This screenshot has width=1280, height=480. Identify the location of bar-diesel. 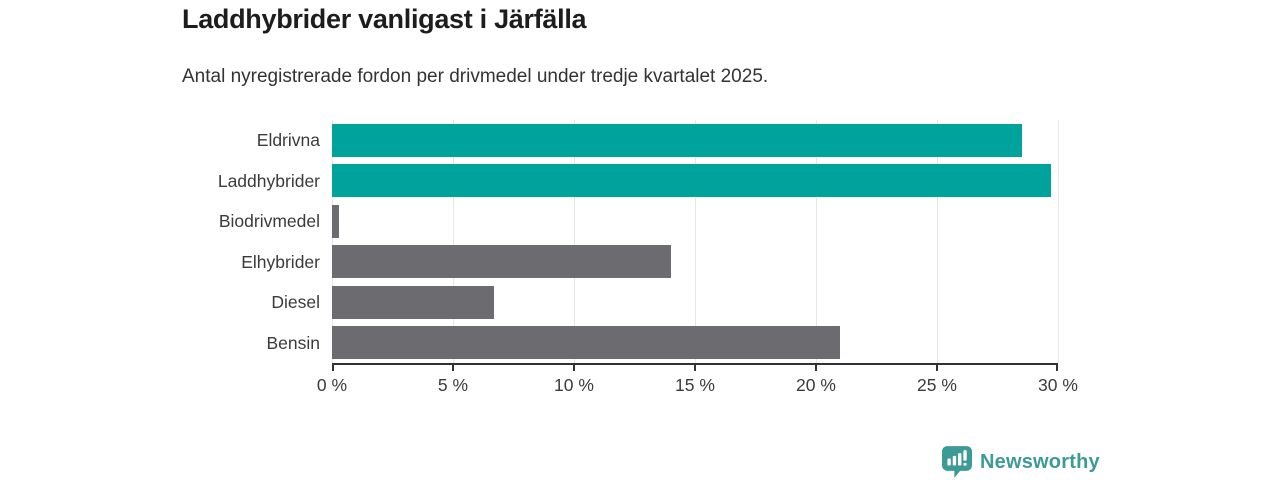
(413, 302).